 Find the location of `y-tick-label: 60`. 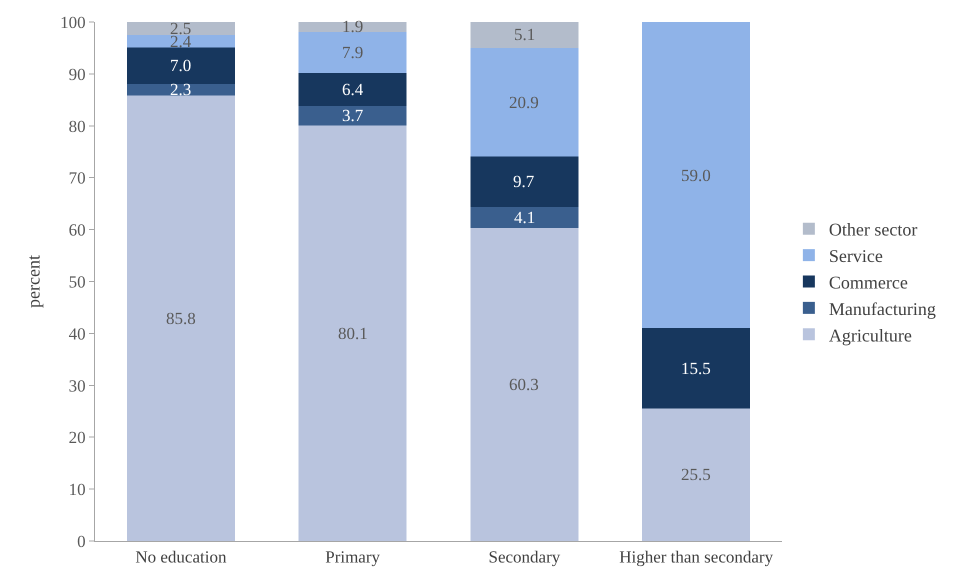

y-tick-label: 60 is located at coordinates (77, 230).